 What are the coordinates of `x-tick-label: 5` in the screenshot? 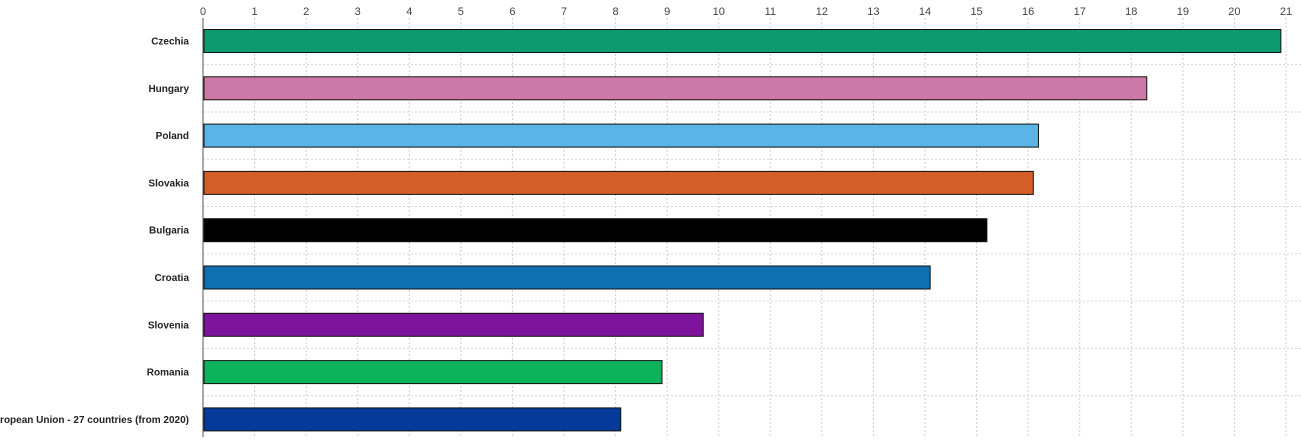 It's located at (461, 12).